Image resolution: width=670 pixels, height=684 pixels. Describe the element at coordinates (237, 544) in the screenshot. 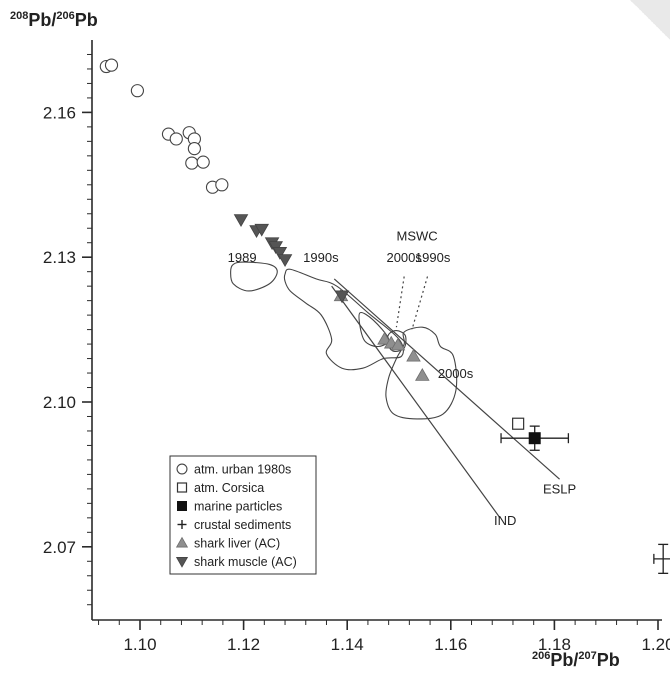

I see `legend-label: shark liver (AC)` at that location.